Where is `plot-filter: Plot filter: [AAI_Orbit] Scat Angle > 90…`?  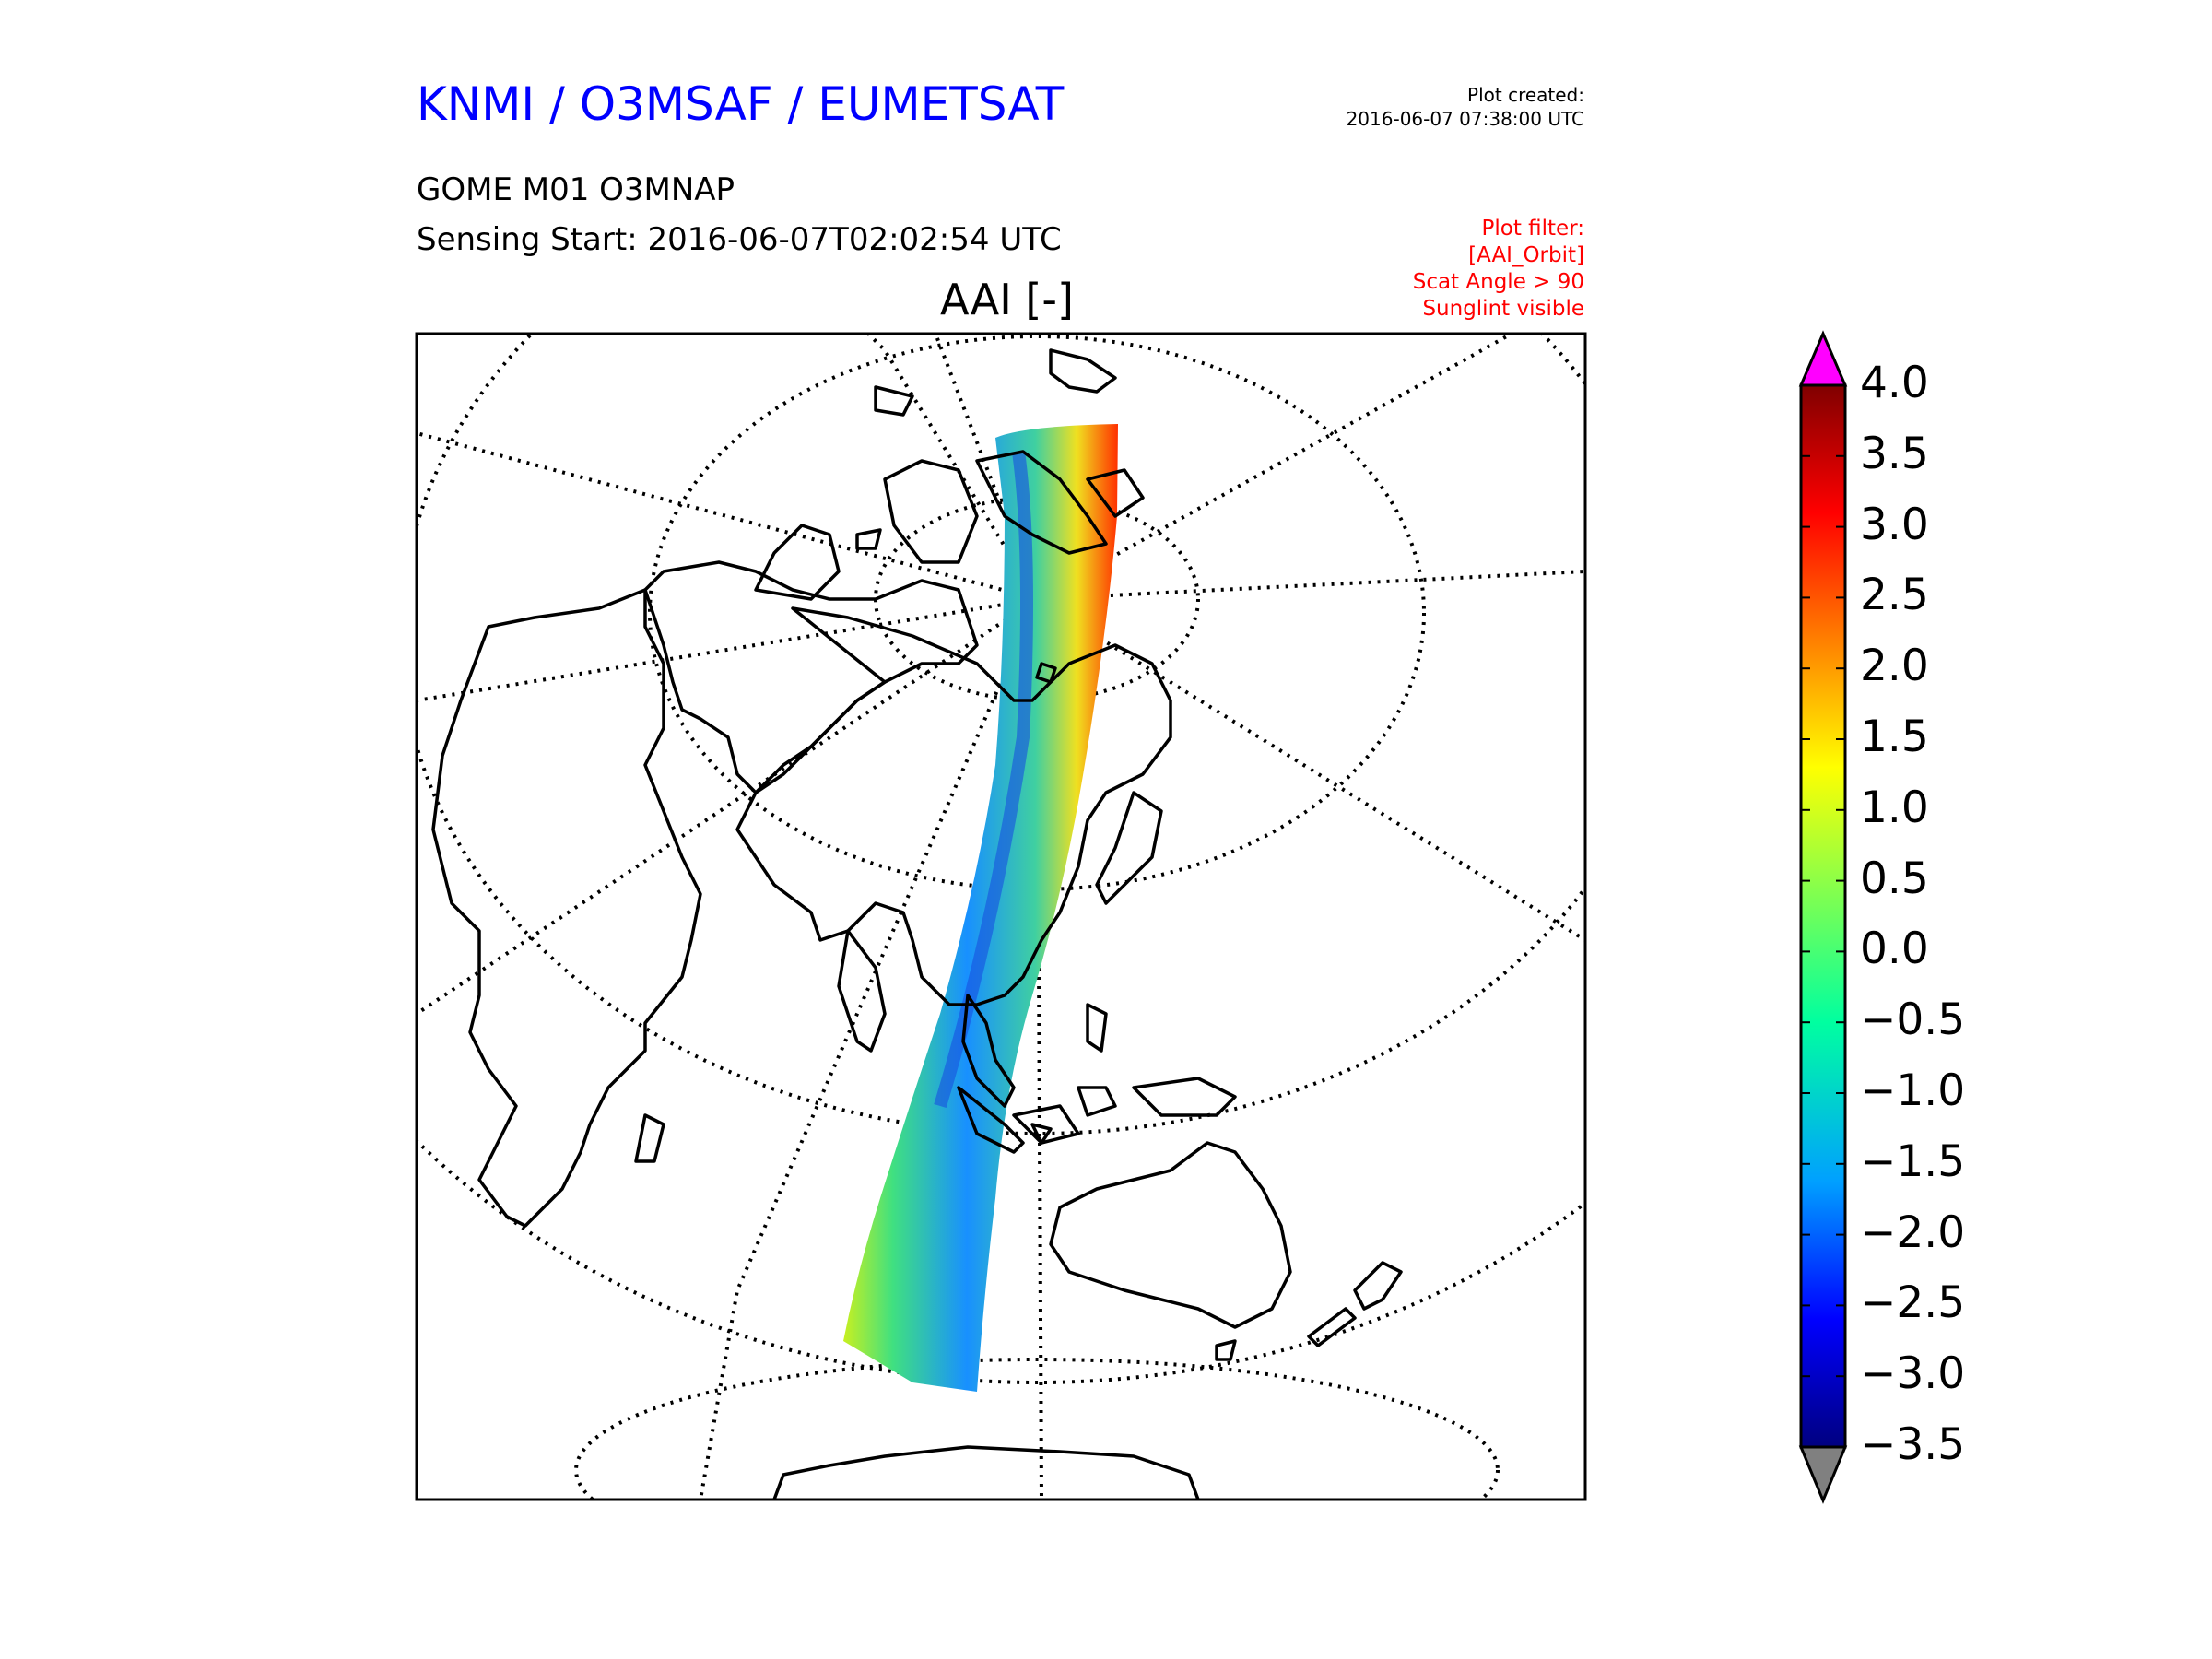
plot-filter: Plot filter: [AAI_Orbit] Scat Angle > 90… is located at coordinates (1498, 269).